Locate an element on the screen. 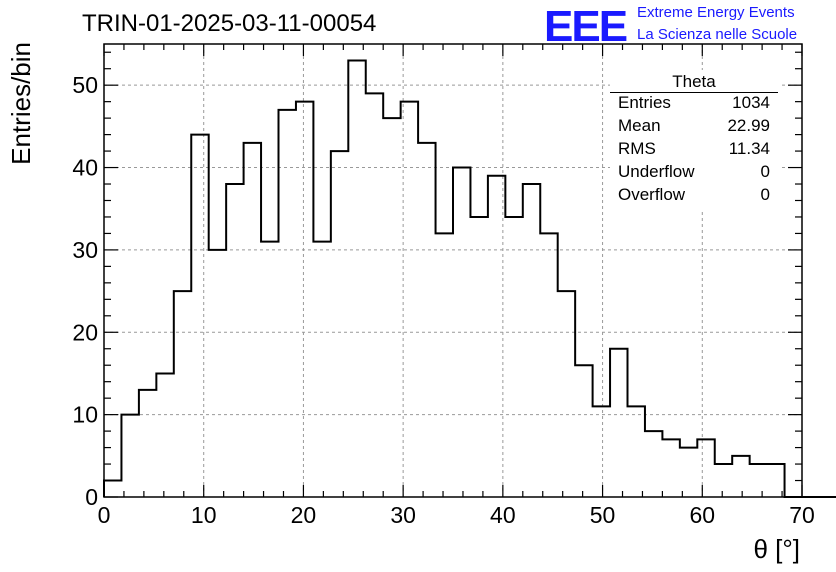  eee-logo: EEE is located at coordinates (586, 26).